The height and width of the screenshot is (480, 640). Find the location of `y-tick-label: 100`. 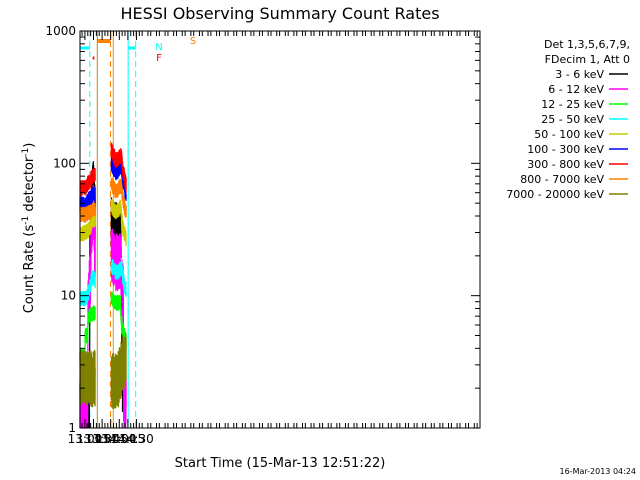

y-tick-label: 100 is located at coordinates (64, 163).